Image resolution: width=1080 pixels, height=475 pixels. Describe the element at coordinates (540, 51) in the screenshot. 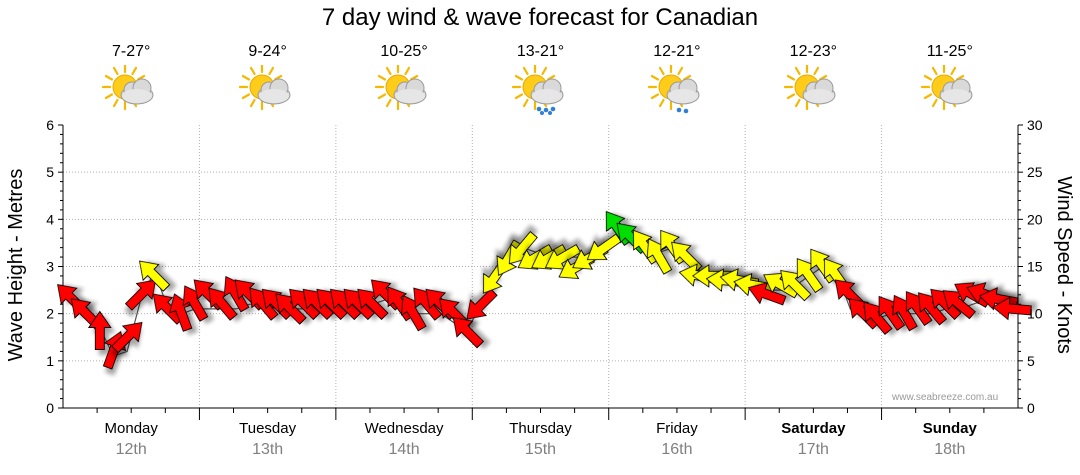

I see `temperature-range: 13-21°` at that location.